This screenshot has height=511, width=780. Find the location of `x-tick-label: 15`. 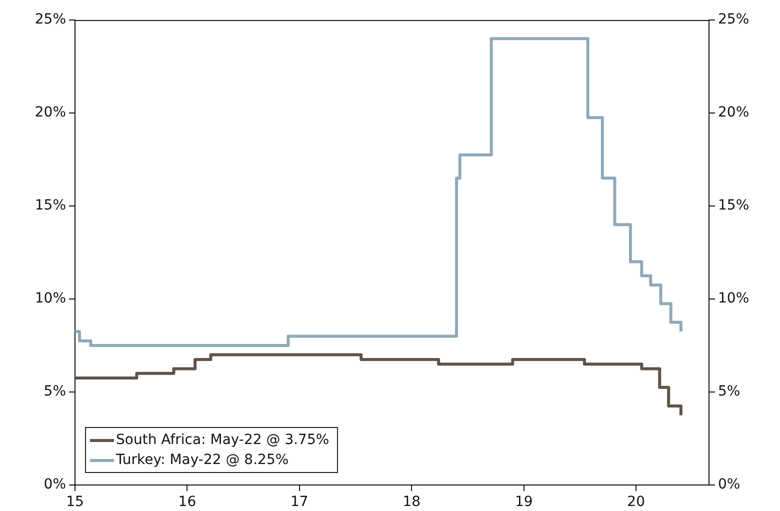

x-tick-label: 15 is located at coordinates (75, 502).